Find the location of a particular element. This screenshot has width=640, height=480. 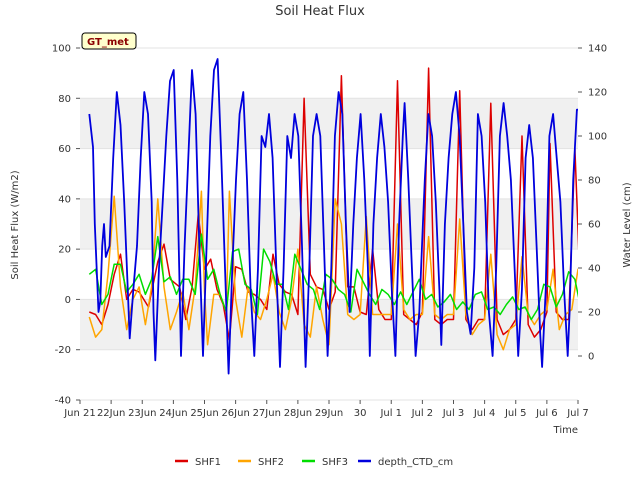

legend: SHF1 SHF2 SHF3 depth_CTD_cm is located at coordinates (314, 462).